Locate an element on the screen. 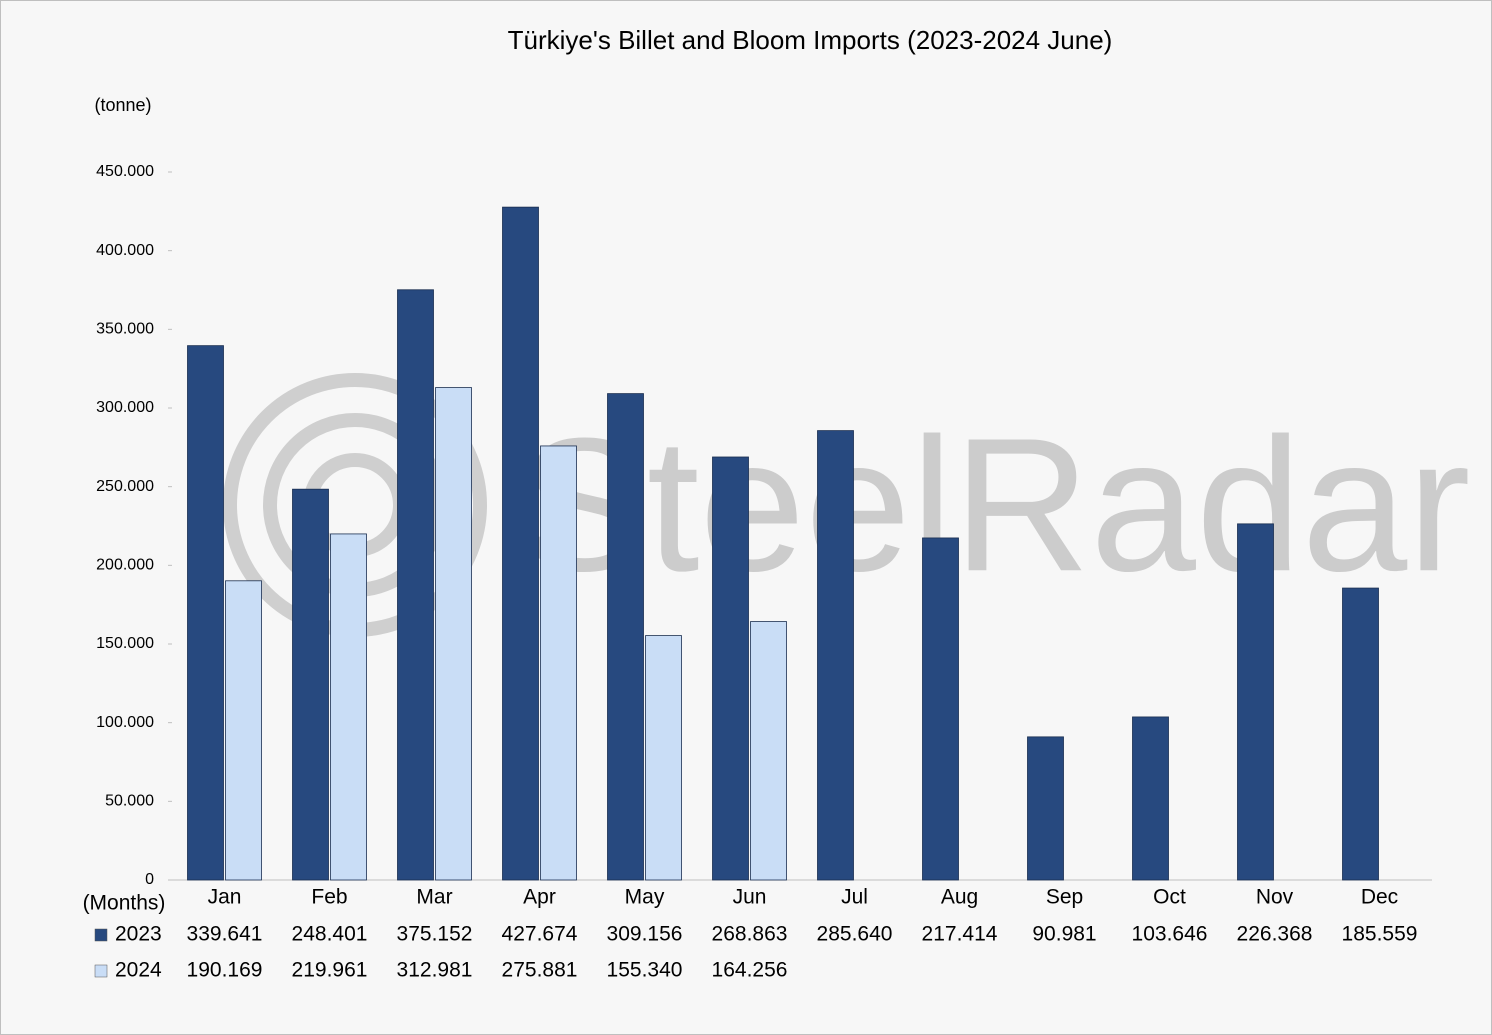 Image resolution: width=1492 pixels, height=1035 pixels. x-tick-label: Mar is located at coordinates (434, 897).